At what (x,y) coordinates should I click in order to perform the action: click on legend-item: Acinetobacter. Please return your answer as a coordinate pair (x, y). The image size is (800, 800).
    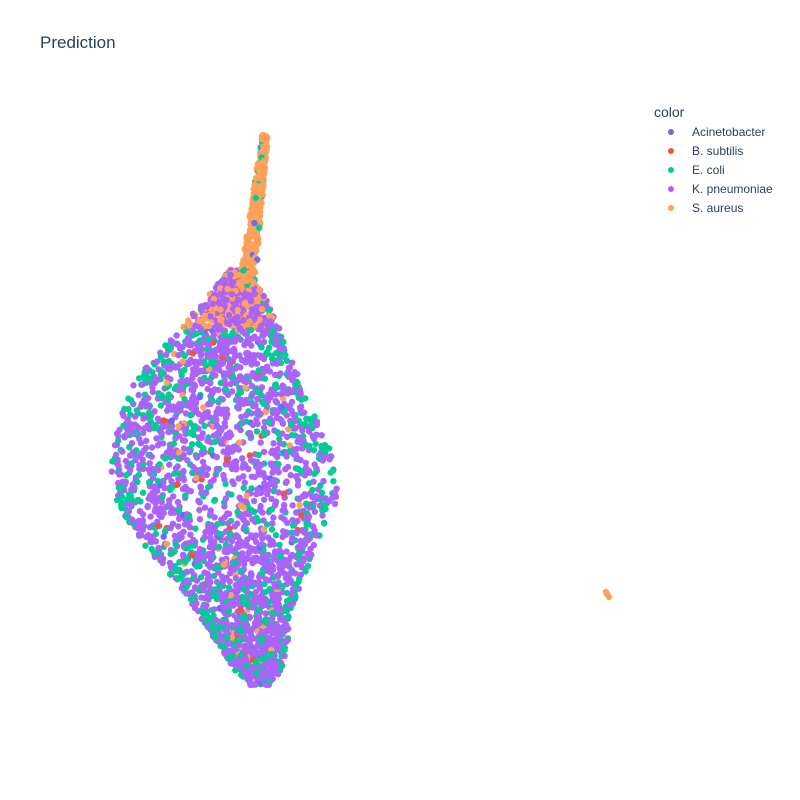
    Looking at the image, I should click on (713, 131).